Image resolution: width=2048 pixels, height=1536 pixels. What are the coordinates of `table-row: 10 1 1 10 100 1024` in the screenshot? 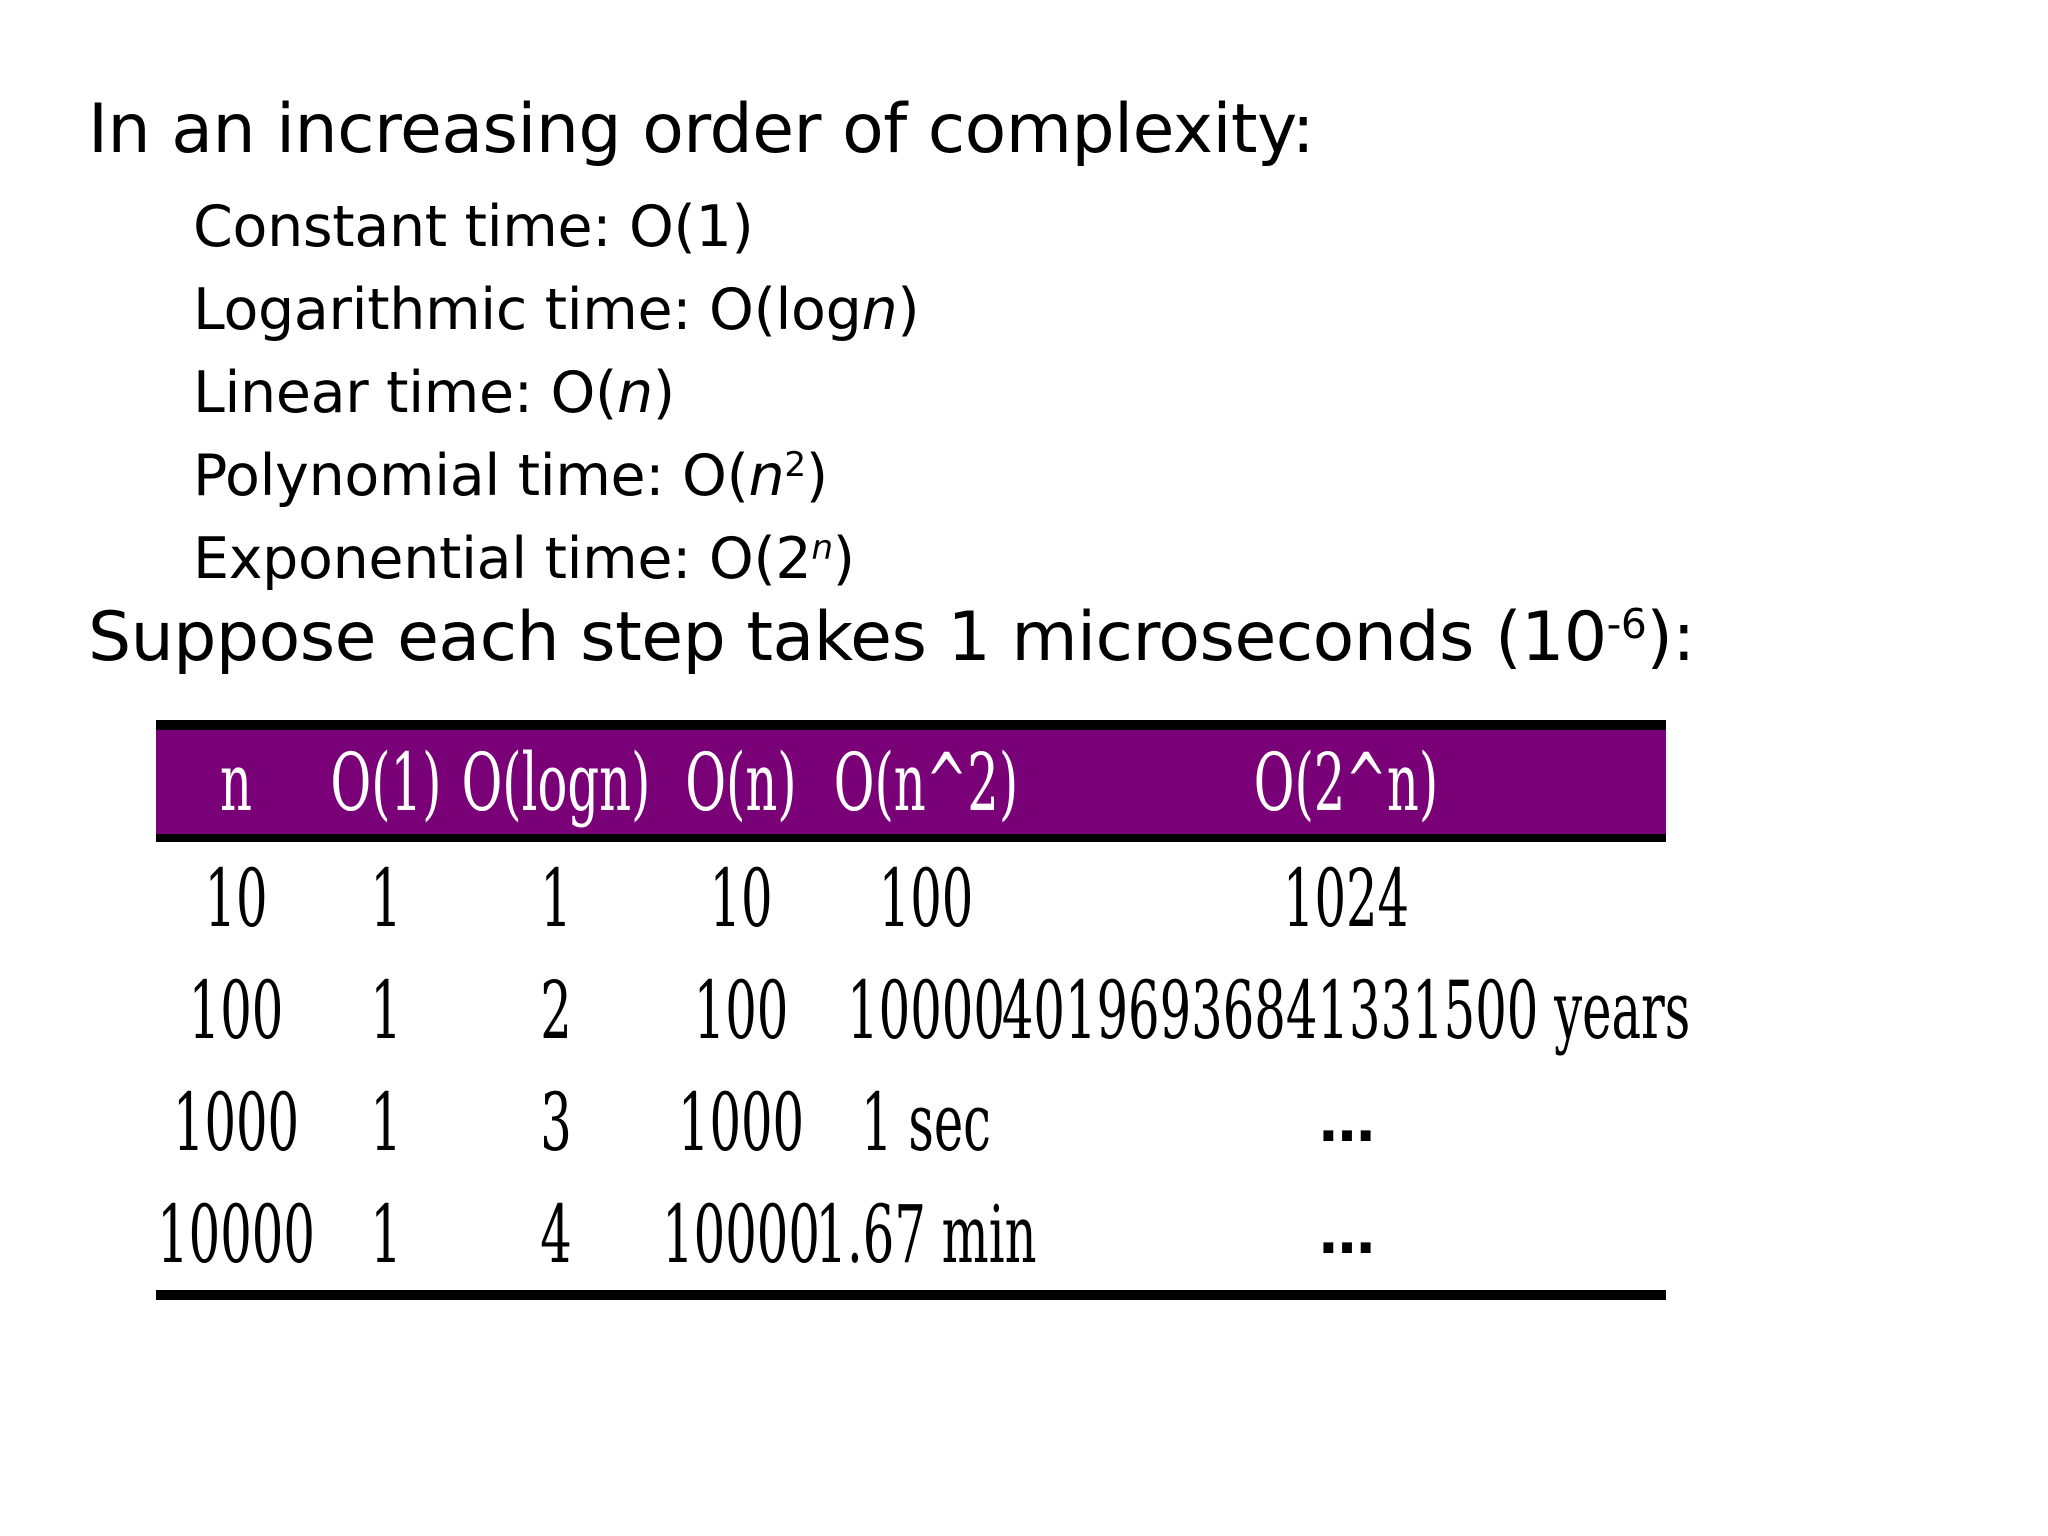 It's located at (911, 898).